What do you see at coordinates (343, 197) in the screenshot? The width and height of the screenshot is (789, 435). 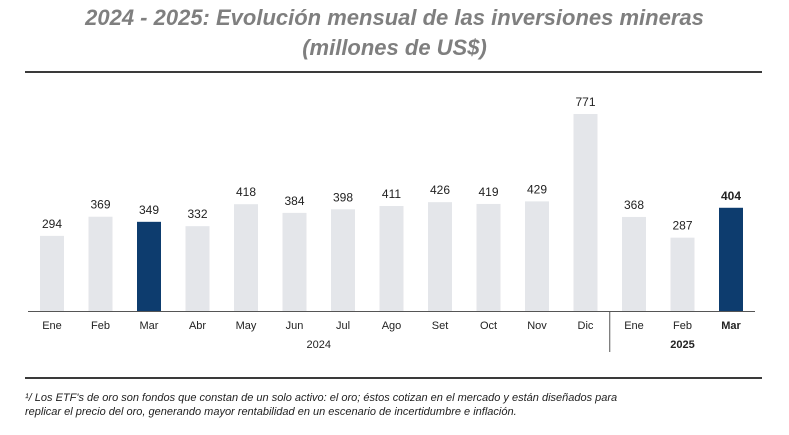 I see `data-label: 398` at bounding box center [343, 197].